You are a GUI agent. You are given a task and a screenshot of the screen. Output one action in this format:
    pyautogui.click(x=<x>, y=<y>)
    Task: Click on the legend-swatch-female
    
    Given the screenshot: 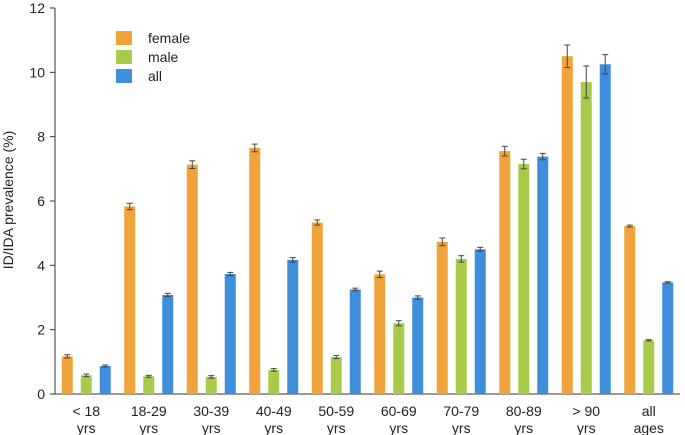 What is the action you would take?
    pyautogui.click(x=124, y=38)
    